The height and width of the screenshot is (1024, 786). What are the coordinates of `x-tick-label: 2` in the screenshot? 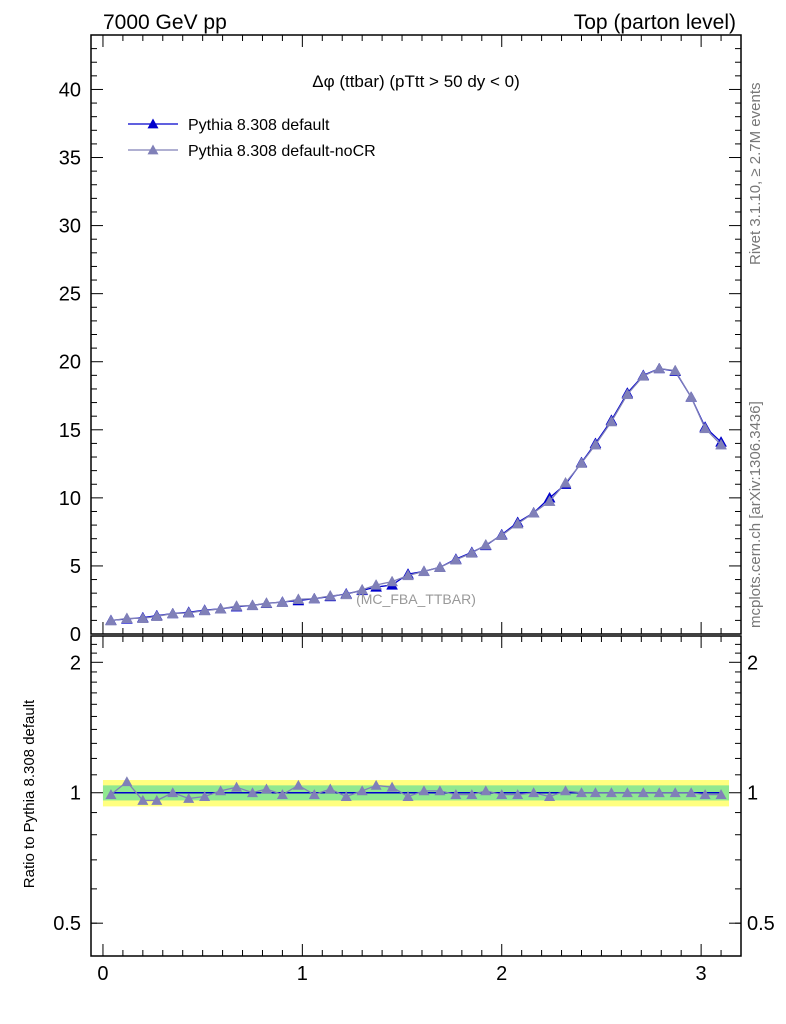 It's located at (501, 974).